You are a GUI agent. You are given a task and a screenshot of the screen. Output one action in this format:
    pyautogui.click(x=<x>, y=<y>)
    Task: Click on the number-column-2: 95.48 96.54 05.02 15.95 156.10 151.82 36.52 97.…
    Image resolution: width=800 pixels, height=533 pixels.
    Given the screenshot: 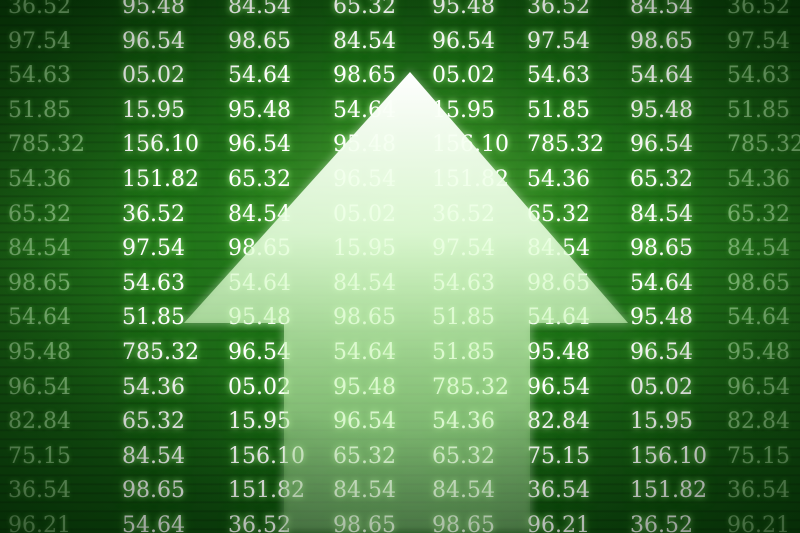 What is the action you would take?
    pyautogui.click(x=160, y=266)
    